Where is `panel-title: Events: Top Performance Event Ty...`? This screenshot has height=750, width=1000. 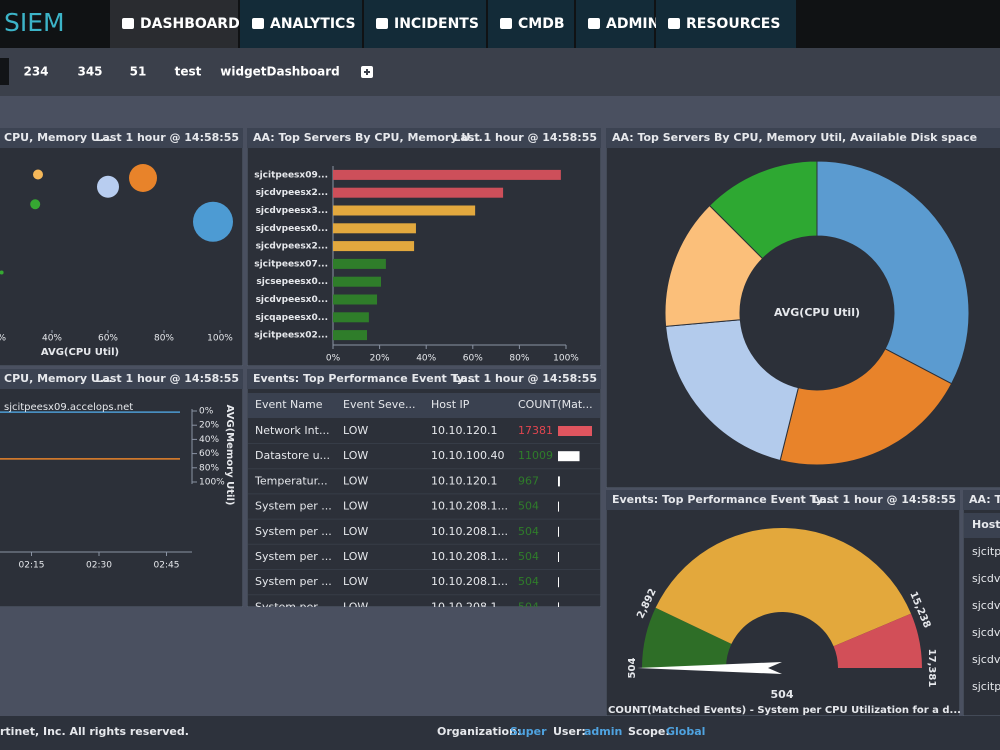
panel-title: Events: Top Performance Event Ty... is located at coordinates (723, 499).